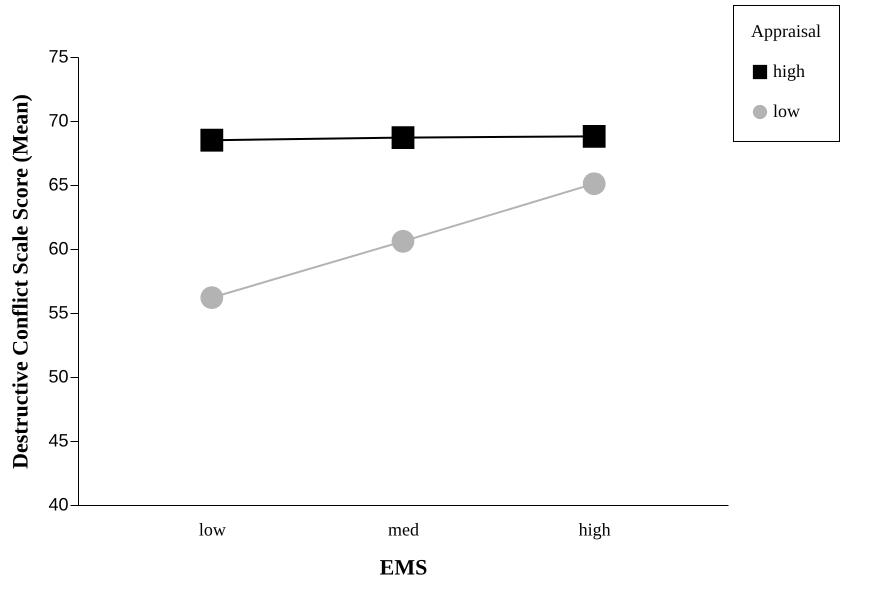 The width and height of the screenshot is (892, 609). What do you see at coordinates (404, 567) in the screenshot?
I see `x-axis-title: EMS` at bounding box center [404, 567].